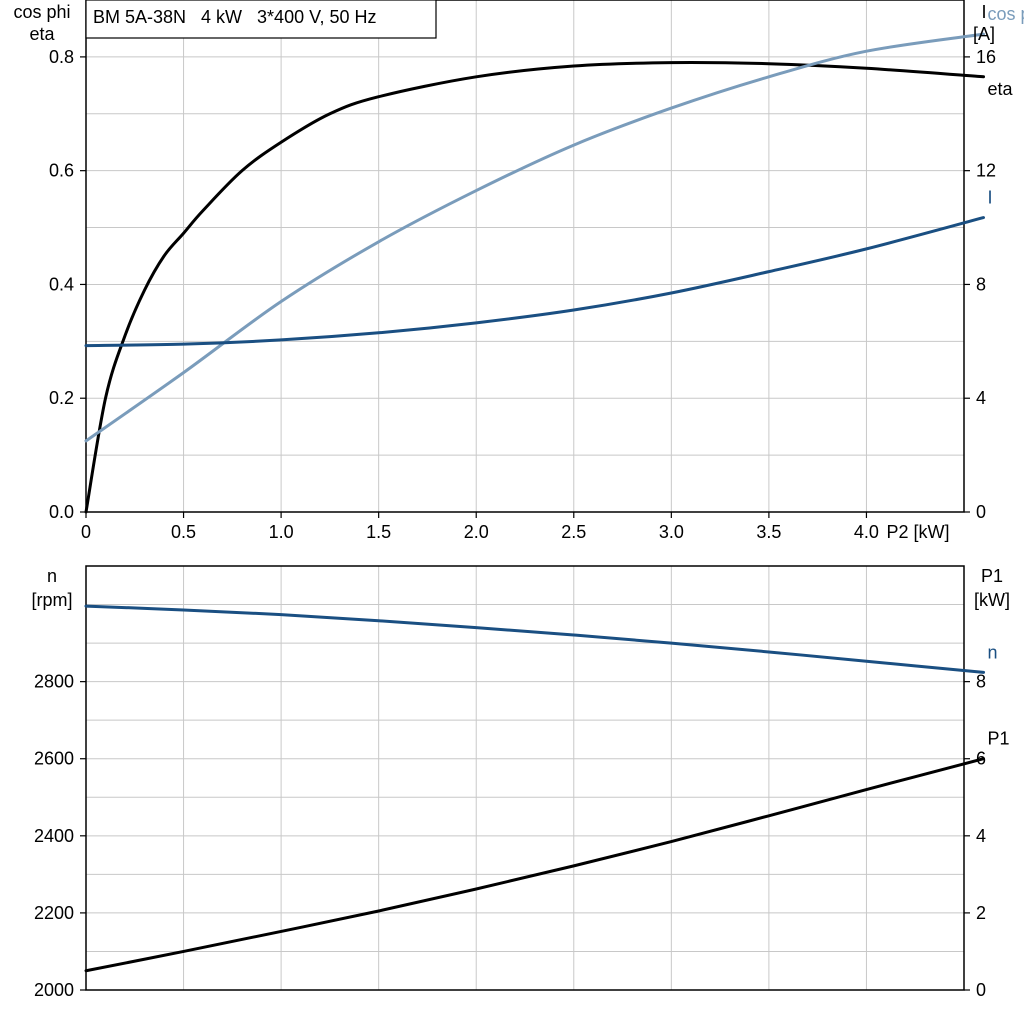 The width and height of the screenshot is (1024, 1024). Describe the element at coordinates (51, 600) in the screenshot. I see `bottom-left-axis-label-2: [rpm]` at that location.